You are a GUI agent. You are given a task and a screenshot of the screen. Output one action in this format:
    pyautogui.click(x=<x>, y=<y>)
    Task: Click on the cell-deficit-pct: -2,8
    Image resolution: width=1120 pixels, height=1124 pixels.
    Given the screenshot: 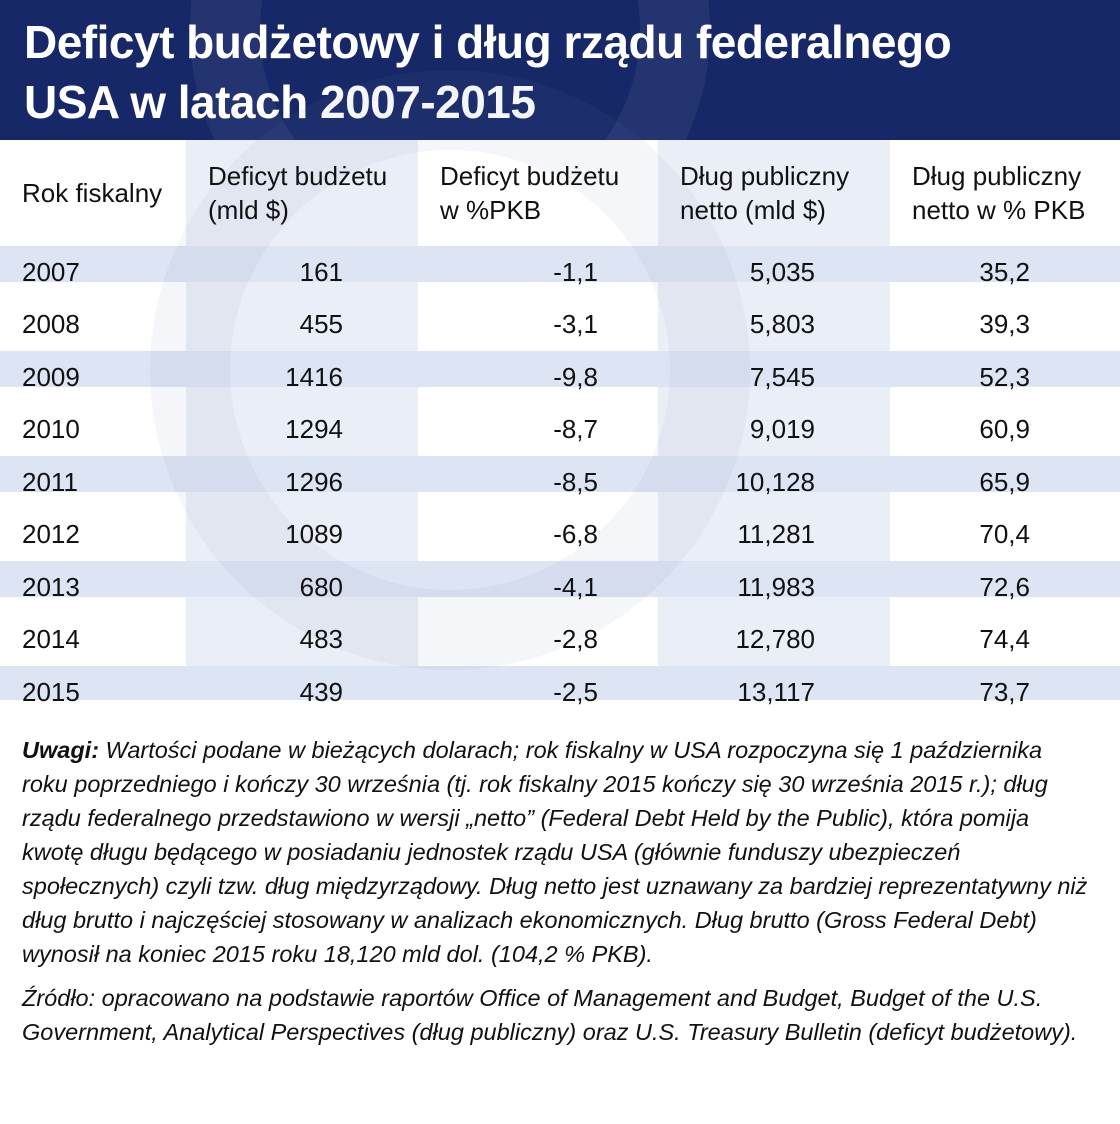 What is the action you would take?
    pyautogui.click(x=575, y=639)
    